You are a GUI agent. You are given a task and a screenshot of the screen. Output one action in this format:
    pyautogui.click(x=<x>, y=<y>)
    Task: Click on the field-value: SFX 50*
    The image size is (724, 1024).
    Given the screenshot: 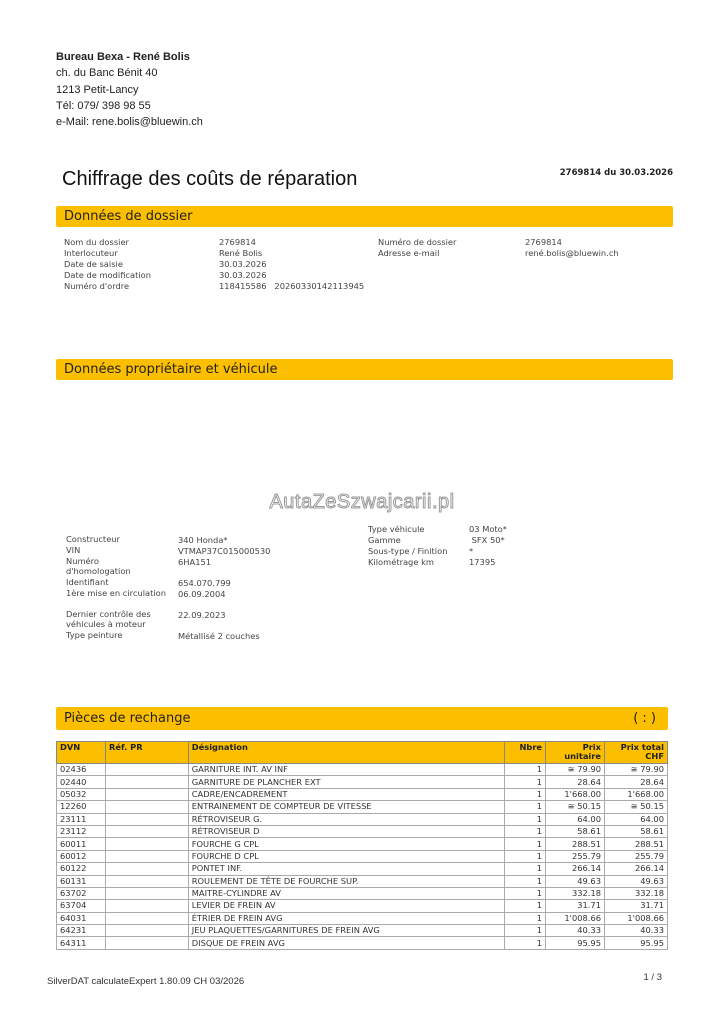 What is the action you would take?
    pyautogui.click(x=487, y=540)
    